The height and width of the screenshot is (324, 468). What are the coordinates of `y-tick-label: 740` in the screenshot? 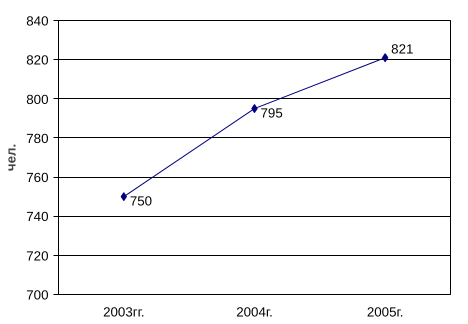 It's located at (37, 216).